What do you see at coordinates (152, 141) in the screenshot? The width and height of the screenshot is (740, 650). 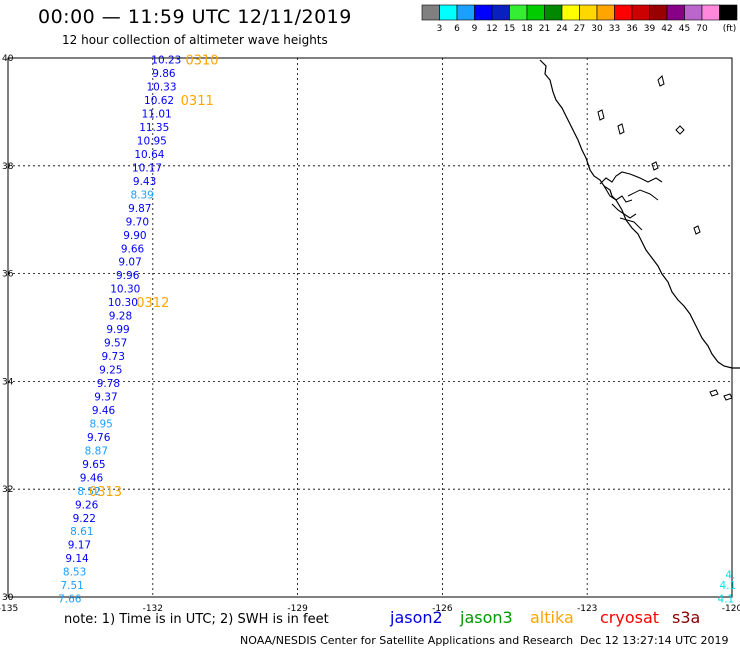 I see `wave-height-value: 10.95` at bounding box center [152, 141].